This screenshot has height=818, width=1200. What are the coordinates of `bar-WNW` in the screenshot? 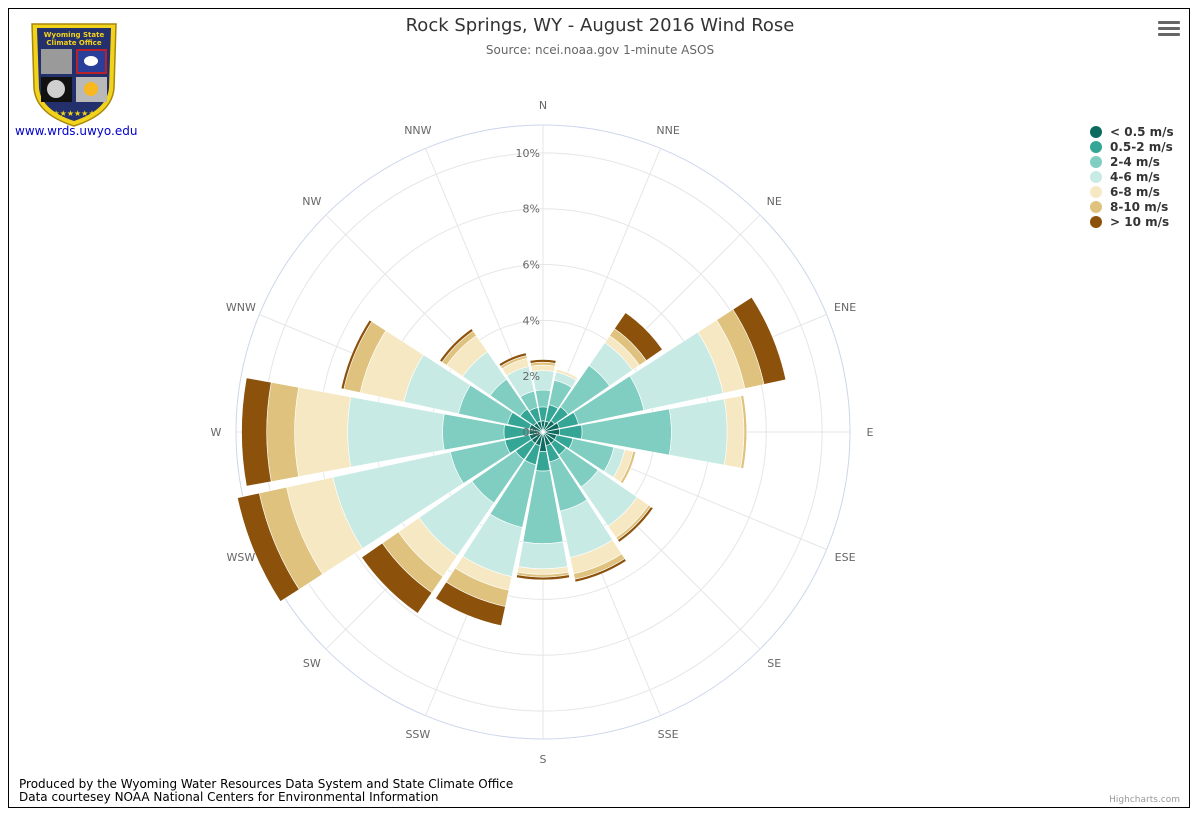 It's located at (356, 354).